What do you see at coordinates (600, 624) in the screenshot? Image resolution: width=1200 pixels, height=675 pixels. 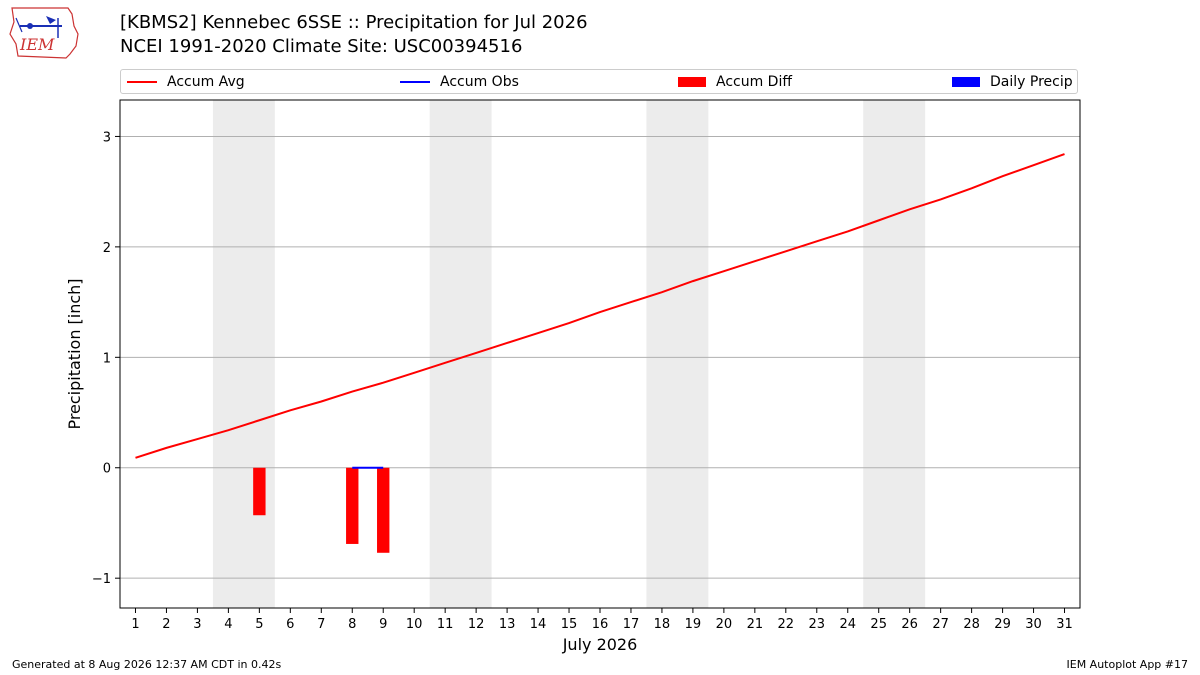 I see `x-tick-label: 16` at bounding box center [600, 624].